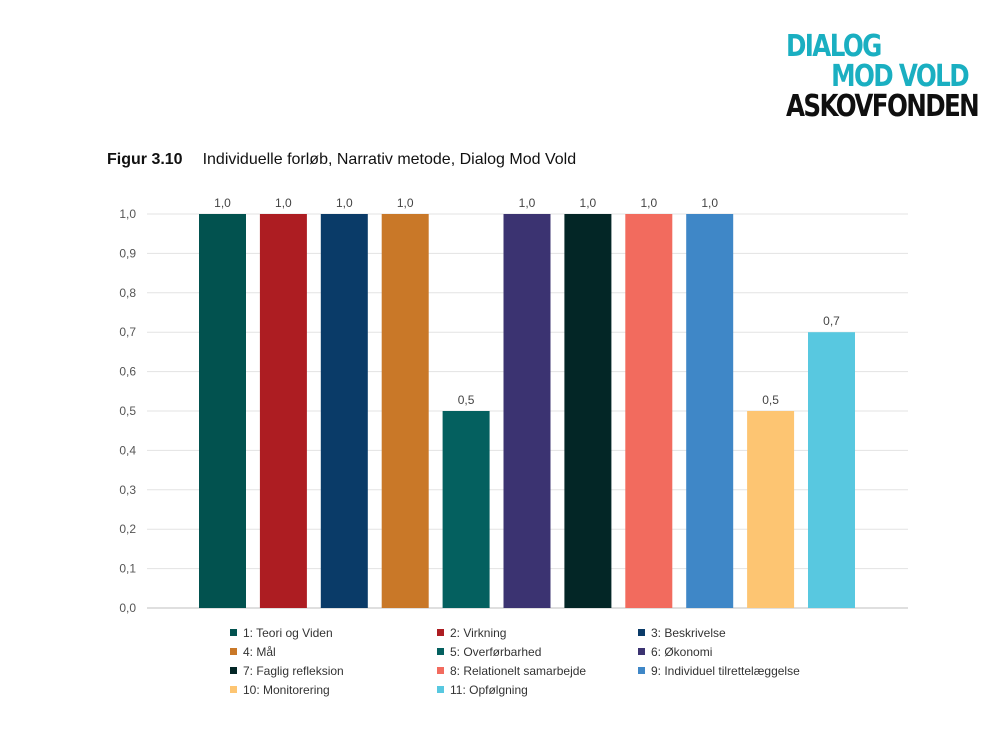  I want to click on legend-item: 5: Overførbarhed, so click(489, 652).